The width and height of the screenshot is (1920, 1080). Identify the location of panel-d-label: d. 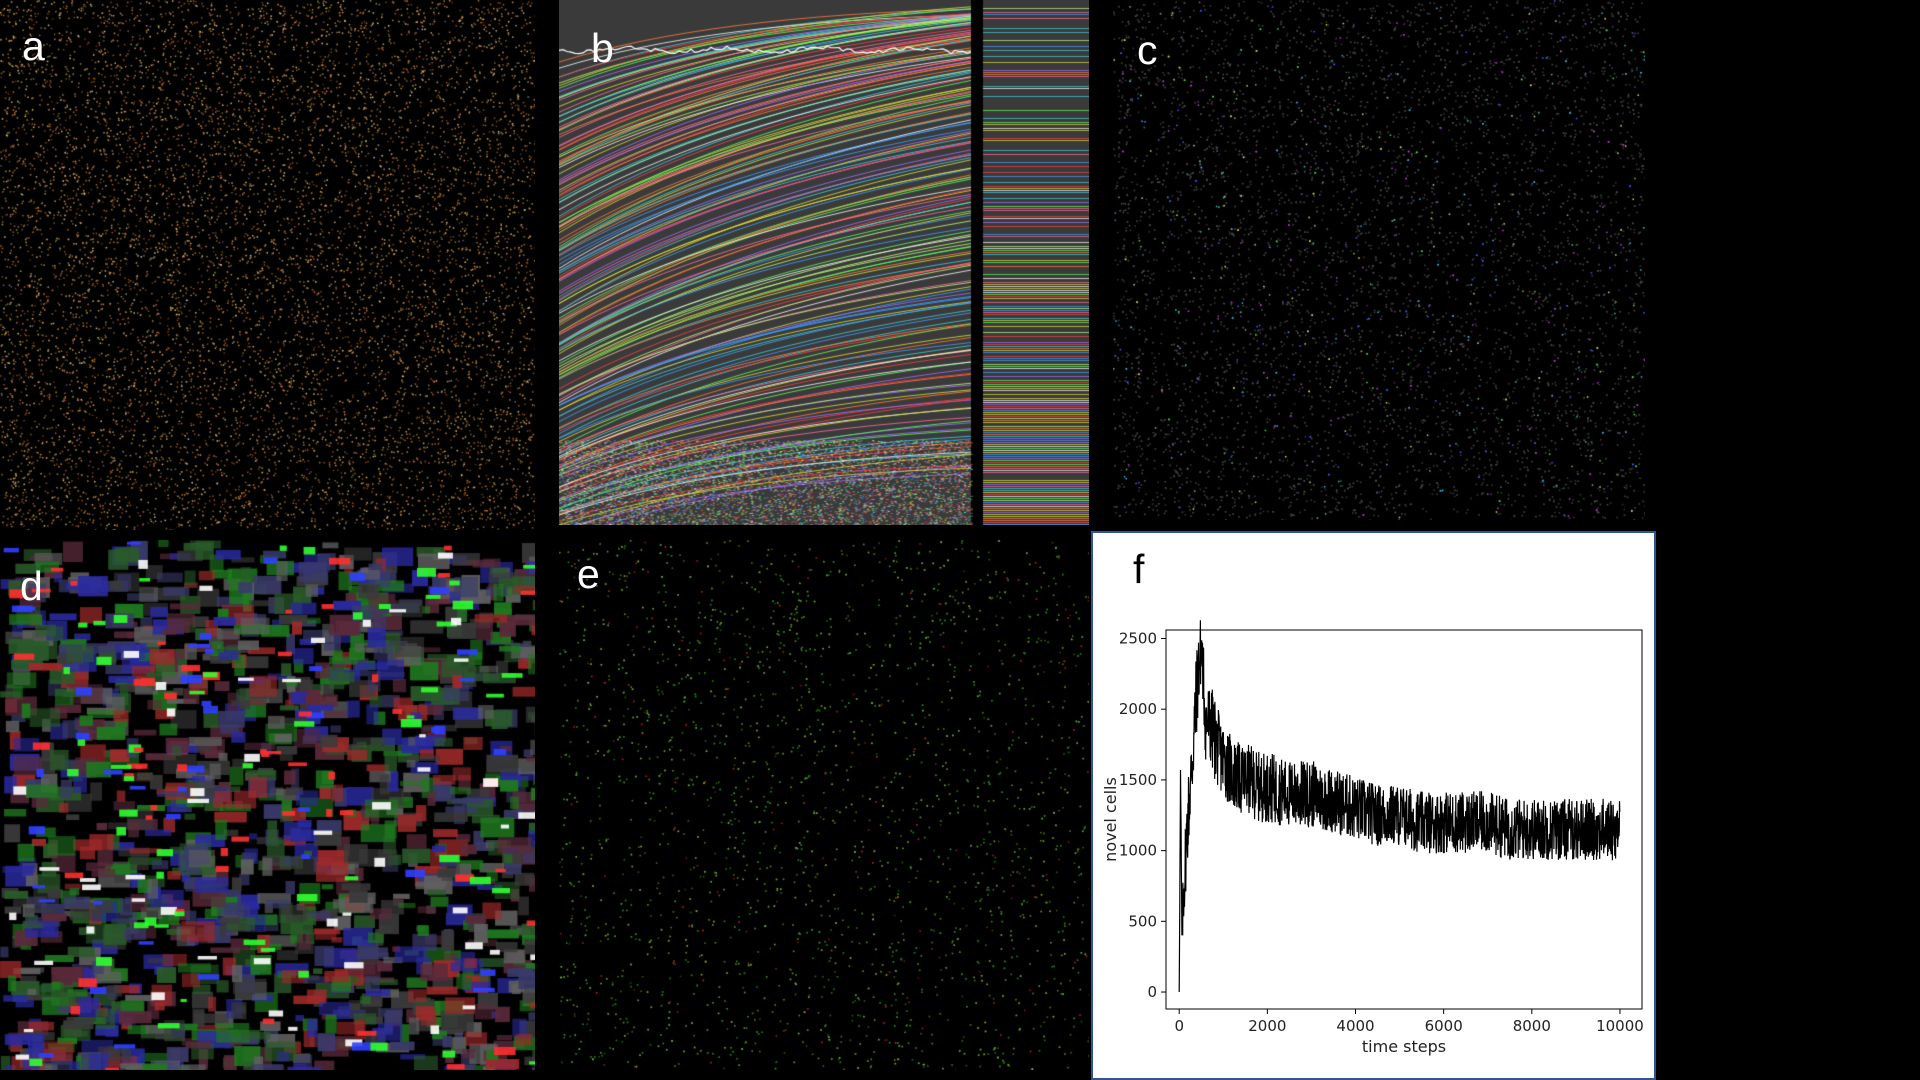
(31, 586).